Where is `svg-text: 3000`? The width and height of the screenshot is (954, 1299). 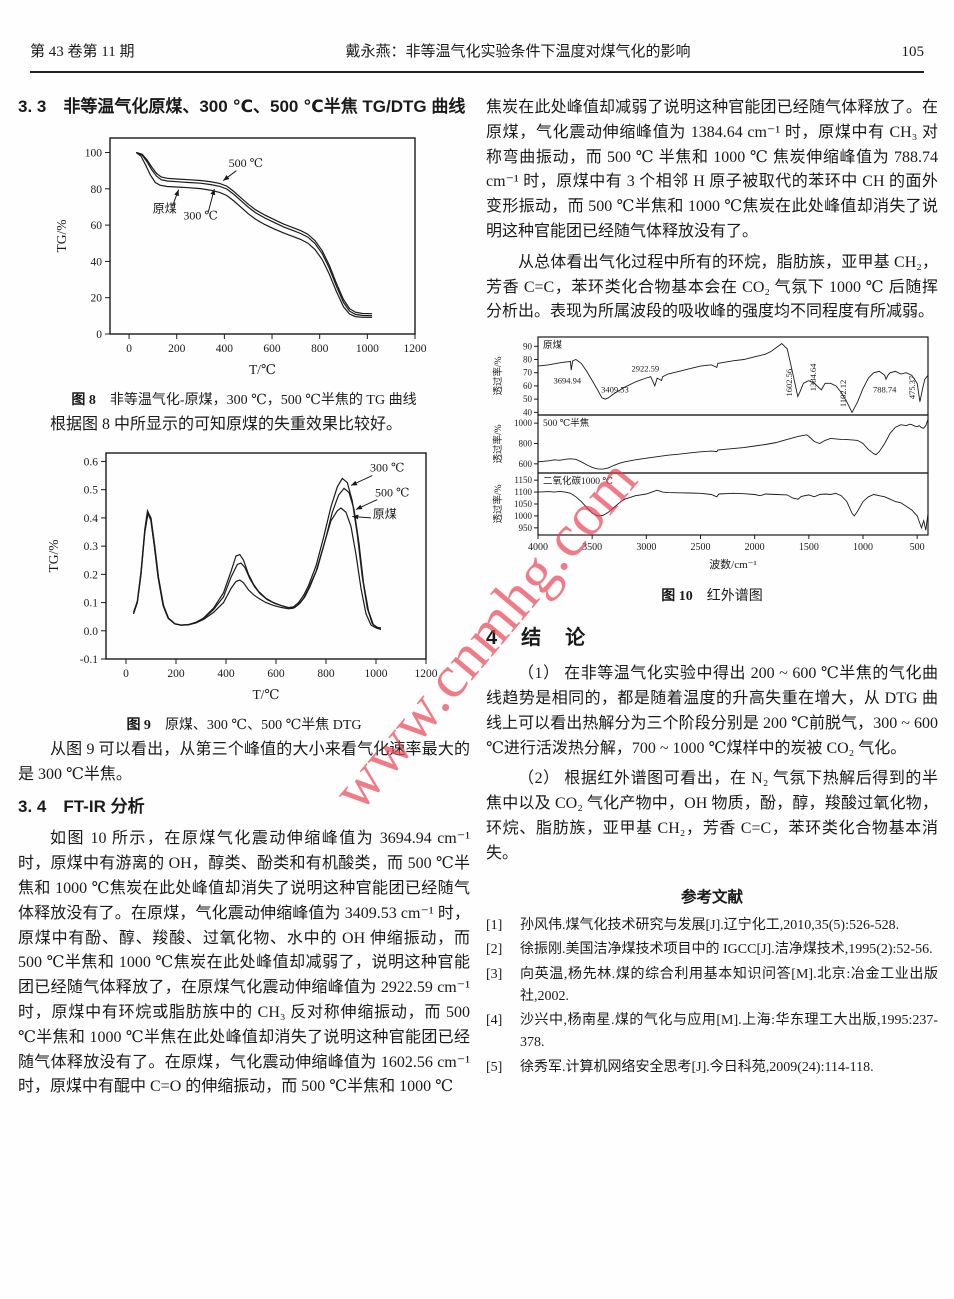
svg-text: 3000 is located at coordinates (646, 547).